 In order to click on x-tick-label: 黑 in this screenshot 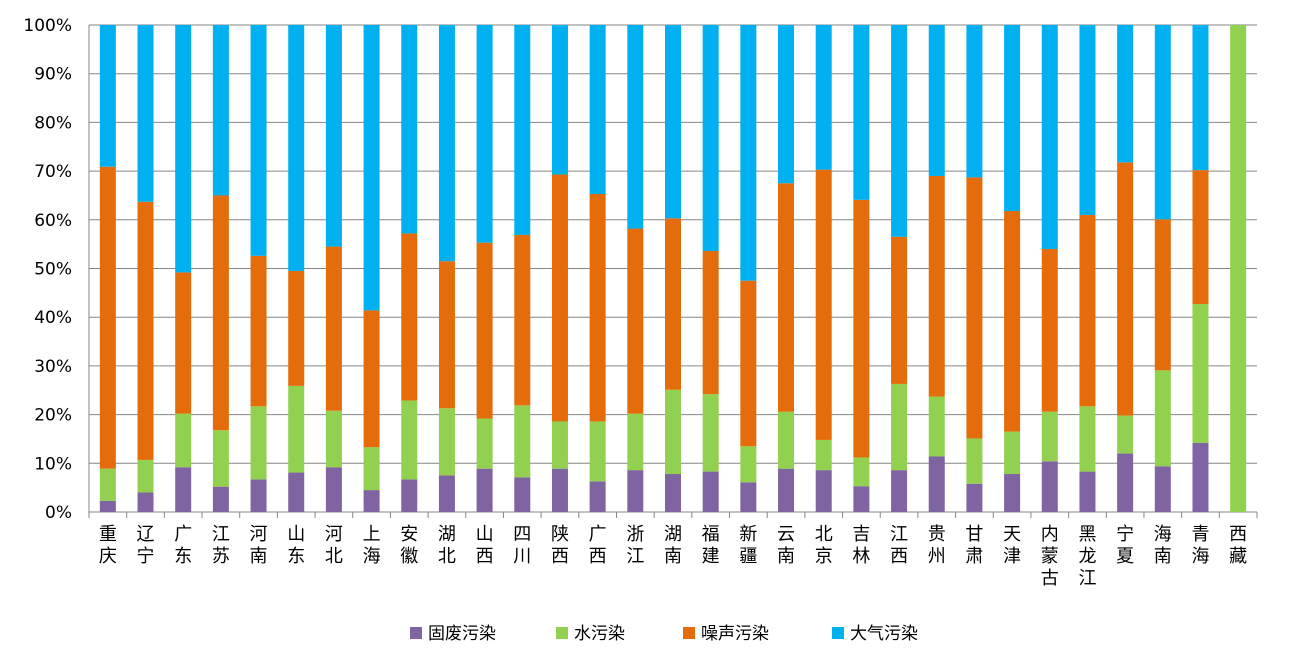, I will do `click(1087, 534)`.